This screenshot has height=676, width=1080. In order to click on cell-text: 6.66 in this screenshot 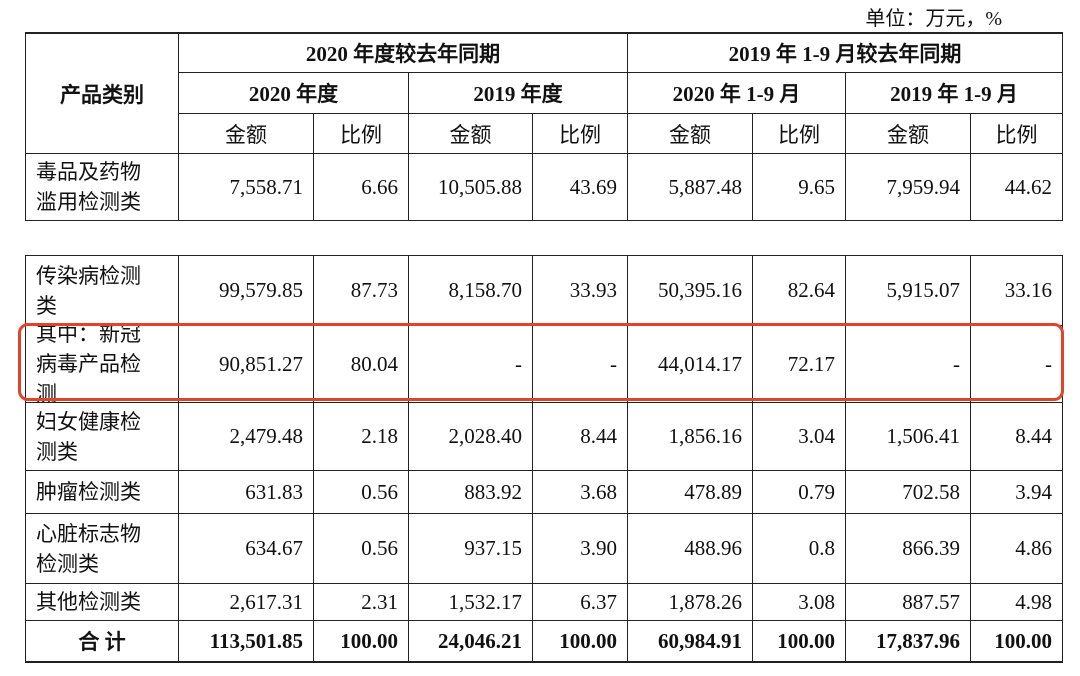, I will do `click(379, 186)`.